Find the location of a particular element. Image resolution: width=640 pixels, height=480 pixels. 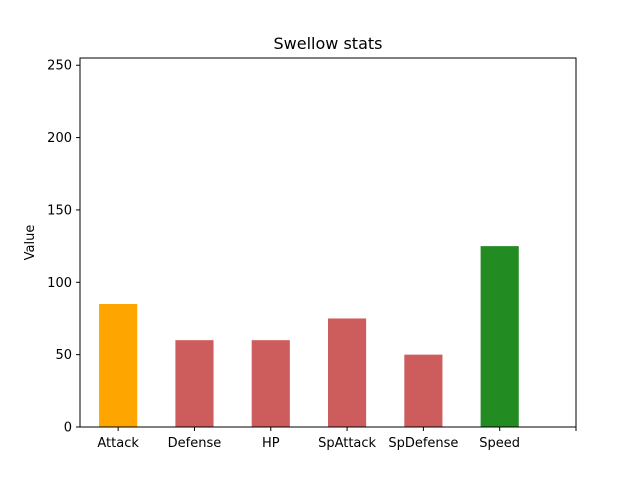

x-tick-label: HP is located at coordinates (271, 443).